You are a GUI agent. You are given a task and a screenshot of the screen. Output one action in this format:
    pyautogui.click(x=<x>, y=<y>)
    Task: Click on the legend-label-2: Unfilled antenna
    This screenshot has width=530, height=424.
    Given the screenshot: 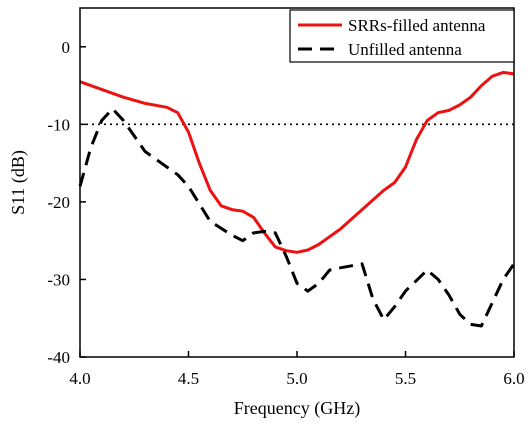 What is the action you would take?
    pyautogui.click(x=405, y=49)
    